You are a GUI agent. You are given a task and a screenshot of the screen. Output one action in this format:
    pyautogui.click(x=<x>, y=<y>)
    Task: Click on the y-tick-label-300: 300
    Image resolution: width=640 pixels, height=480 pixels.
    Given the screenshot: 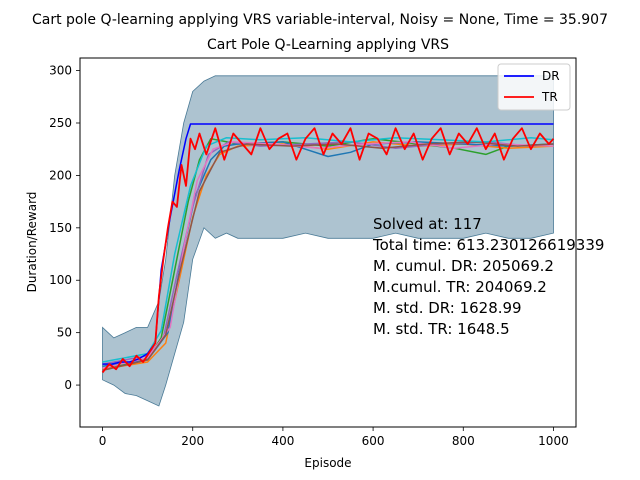 What is the action you would take?
    pyautogui.click(x=60, y=71)
    